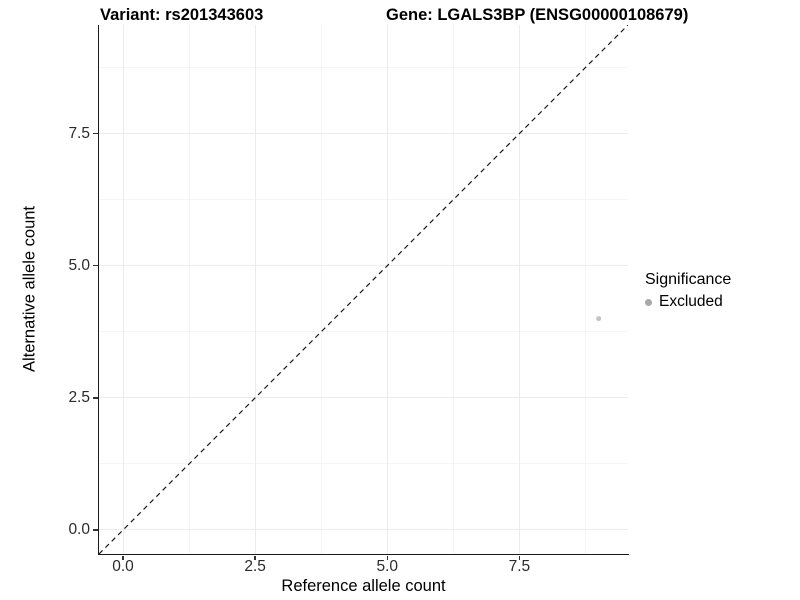 Image resolution: width=800 pixels, height=600 pixels. What do you see at coordinates (537, 15) in the screenshot?
I see `gene-title: Gene: LGALS3BP (ENSG00000108679)` at bounding box center [537, 15].